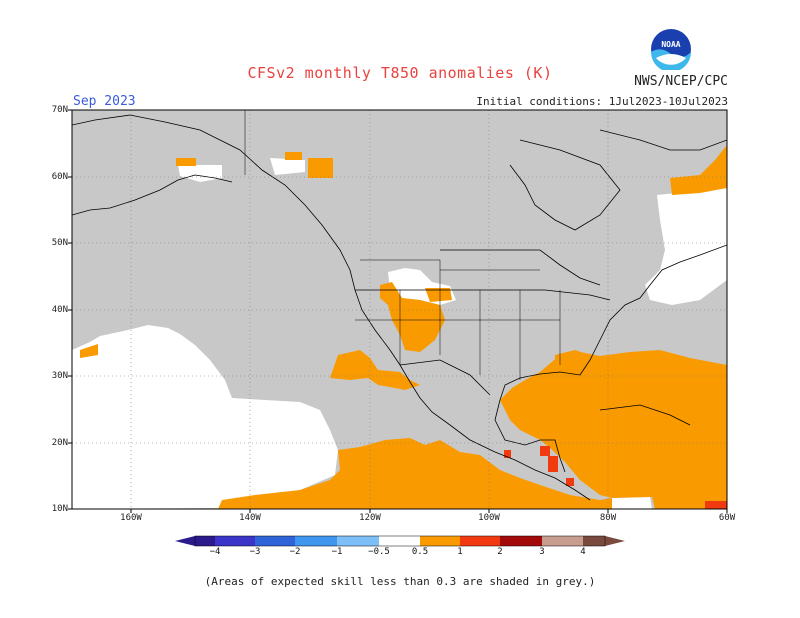 The width and height of the screenshot is (800, 618). Describe the element at coordinates (59, 243) in the screenshot. I see `lat-label-50n: 50N` at that location.